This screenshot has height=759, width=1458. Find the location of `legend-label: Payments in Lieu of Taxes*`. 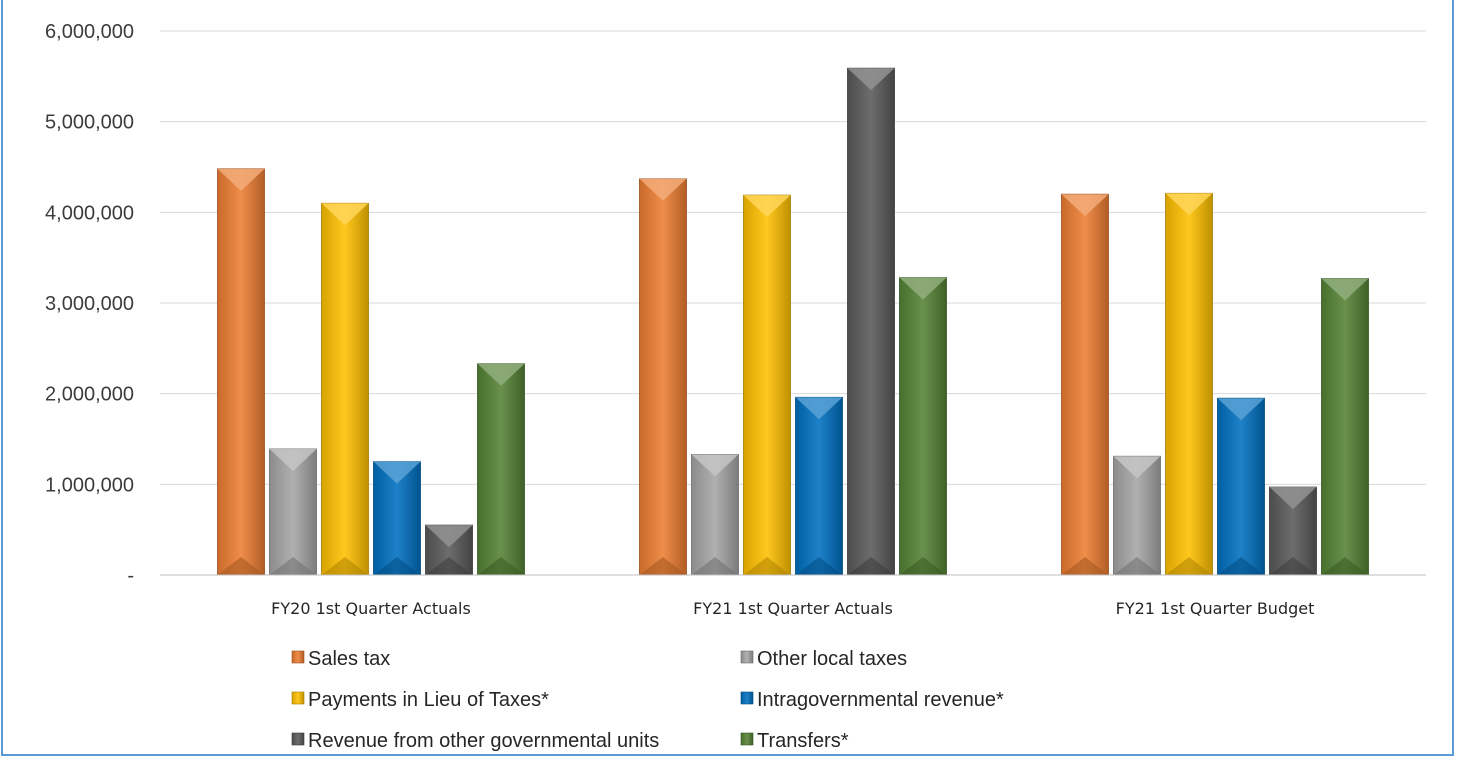

legend-label: Payments in Lieu of Taxes* is located at coordinates (428, 700).